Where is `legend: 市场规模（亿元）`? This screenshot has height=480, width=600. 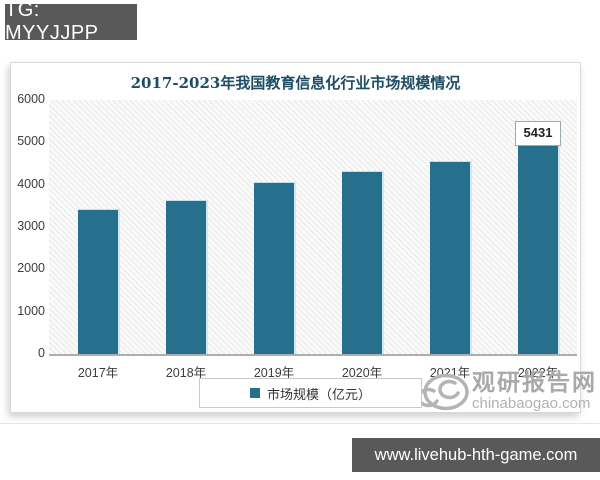 legend: 市场规模（亿元） is located at coordinates (310, 393).